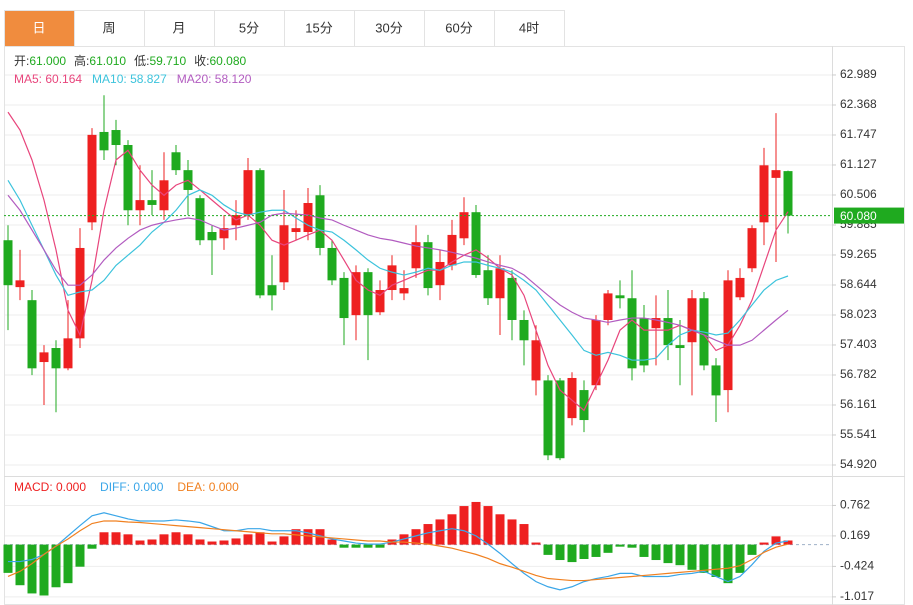 The width and height of the screenshot is (913, 605). I want to click on ma-readout: MA5: 60.164 MA10: 58.827 MA20: 58.120, so click(133, 79).